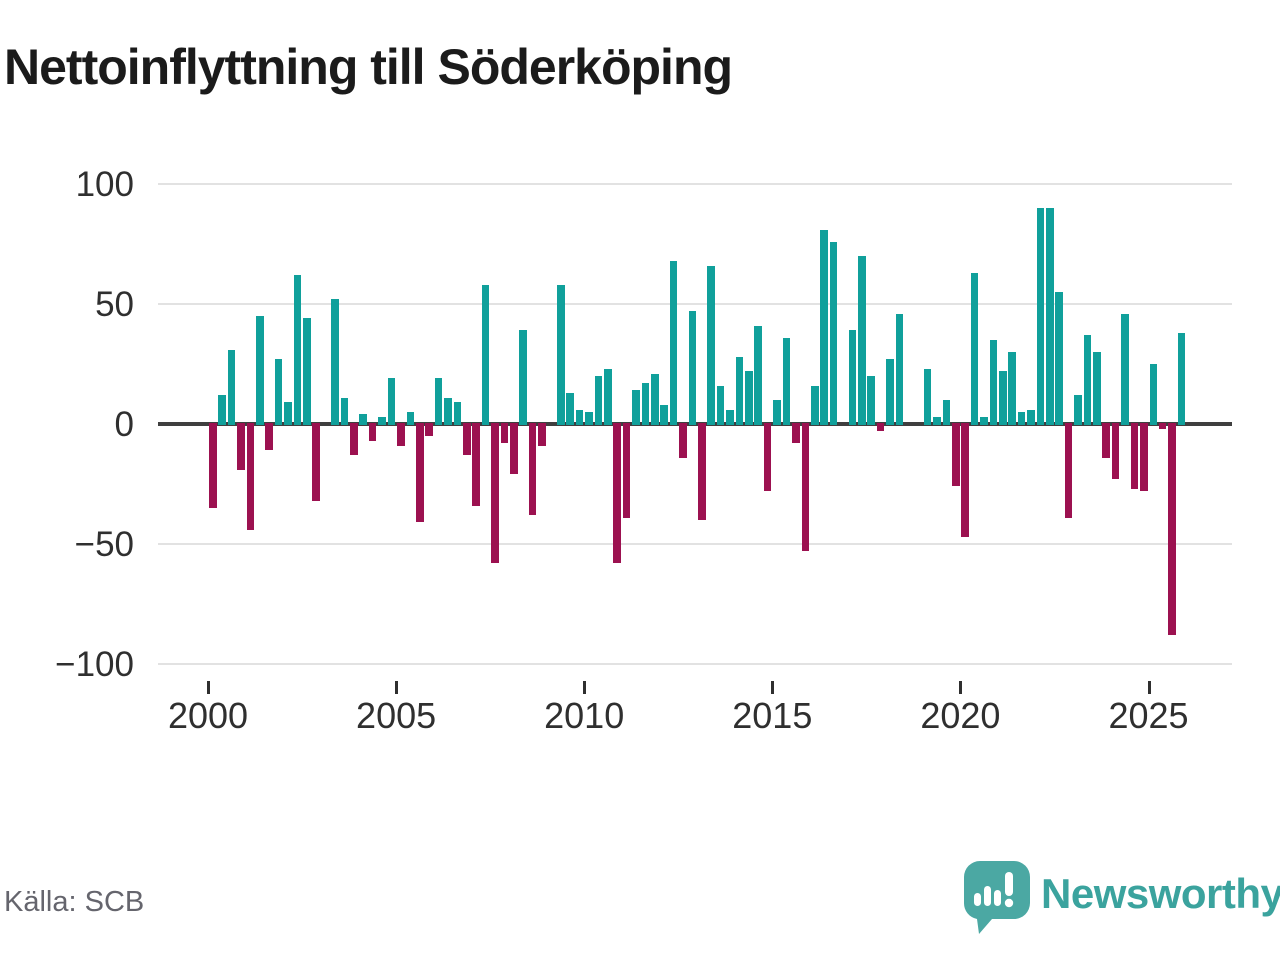 Image resolution: width=1280 pixels, height=960 pixels. What do you see at coordinates (720, 405) in the screenshot?
I see `bar-2013-Q3` at bounding box center [720, 405].